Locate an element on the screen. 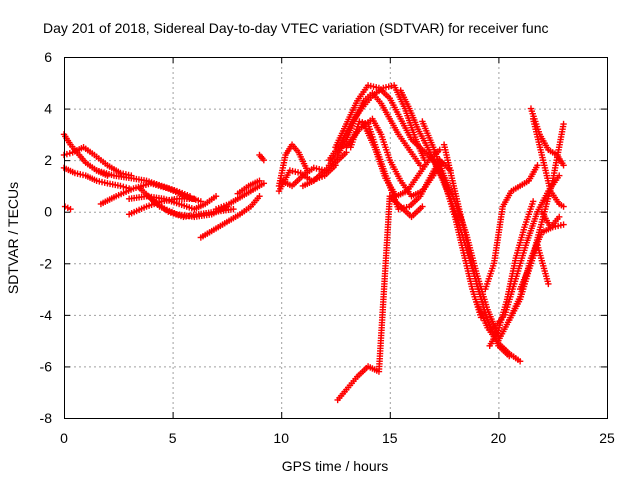  x-tick-label: 20 is located at coordinates (499, 438).